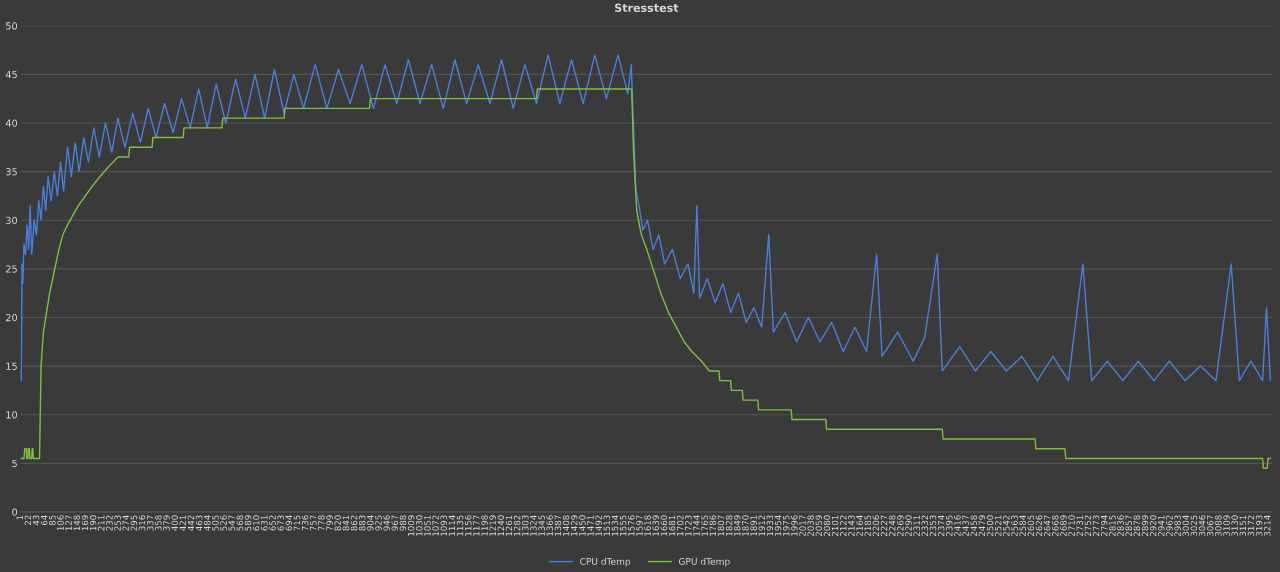  What do you see at coordinates (134, 523) in the screenshot?
I see `x-tick-label: 295` at bounding box center [134, 523].